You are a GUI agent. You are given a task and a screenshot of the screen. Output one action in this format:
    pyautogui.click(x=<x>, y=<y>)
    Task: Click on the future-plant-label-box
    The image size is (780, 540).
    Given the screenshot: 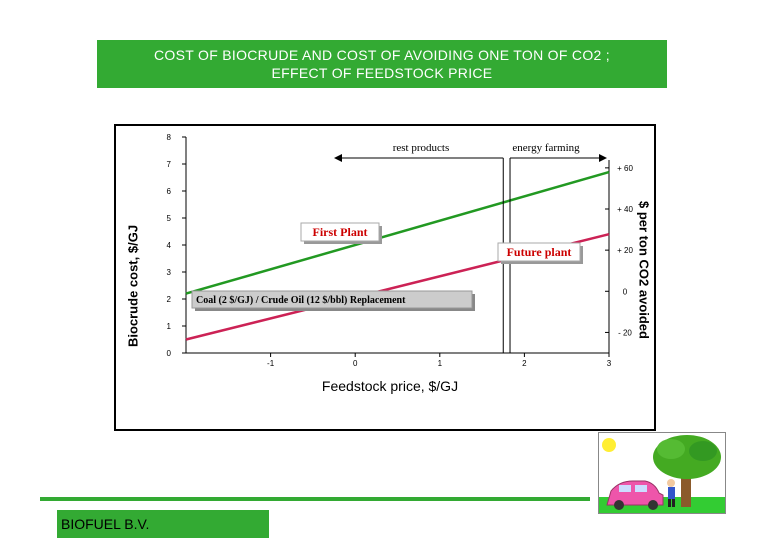 What is the action you would take?
    pyautogui.click(x=539, y=252)
    